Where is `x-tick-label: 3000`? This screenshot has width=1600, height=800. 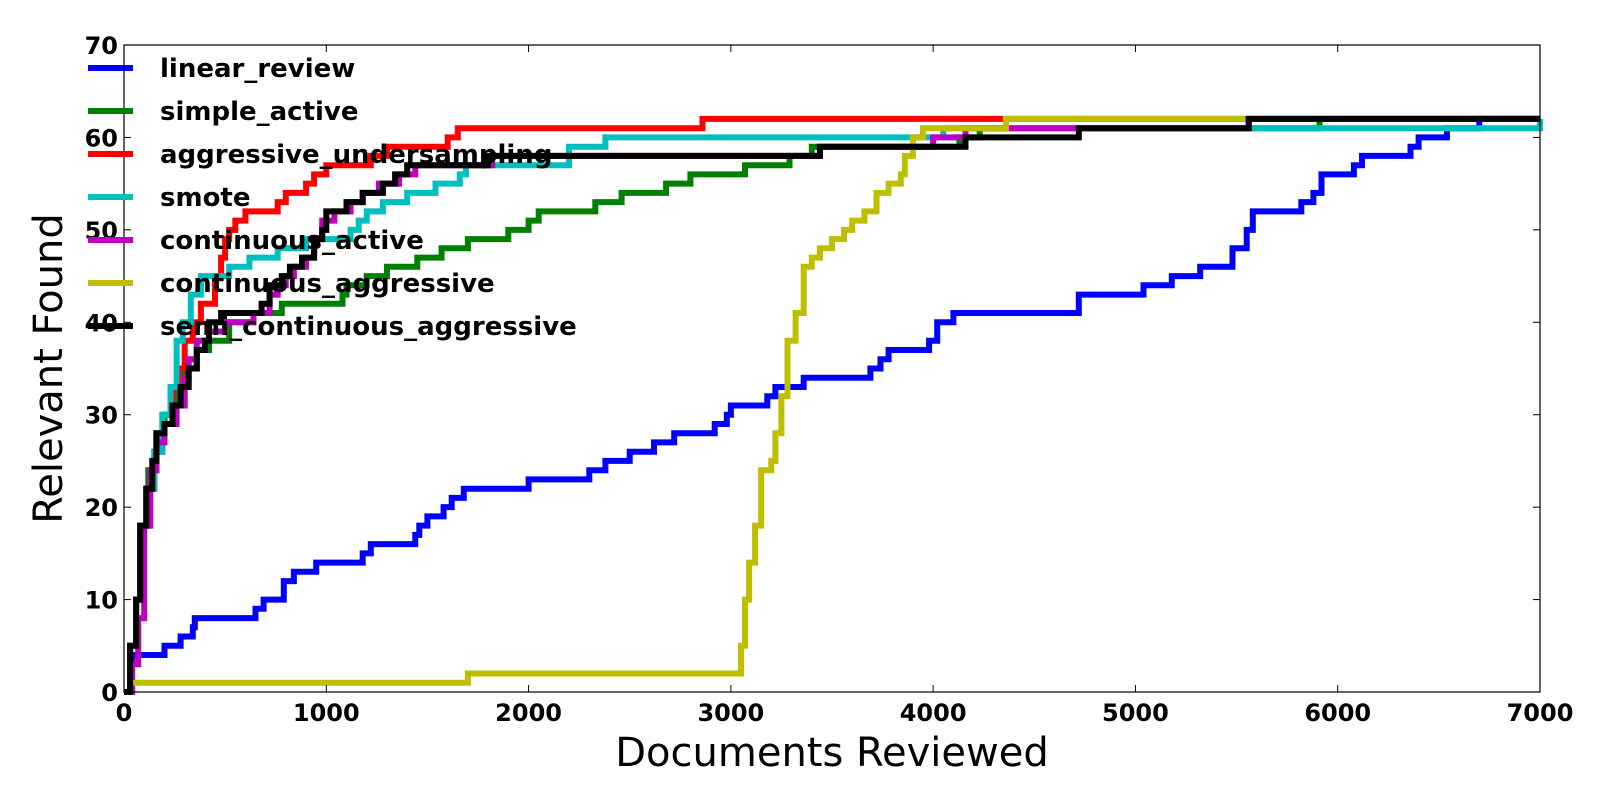 x-tick-label: 3000 is located at coordinates (730, 713).